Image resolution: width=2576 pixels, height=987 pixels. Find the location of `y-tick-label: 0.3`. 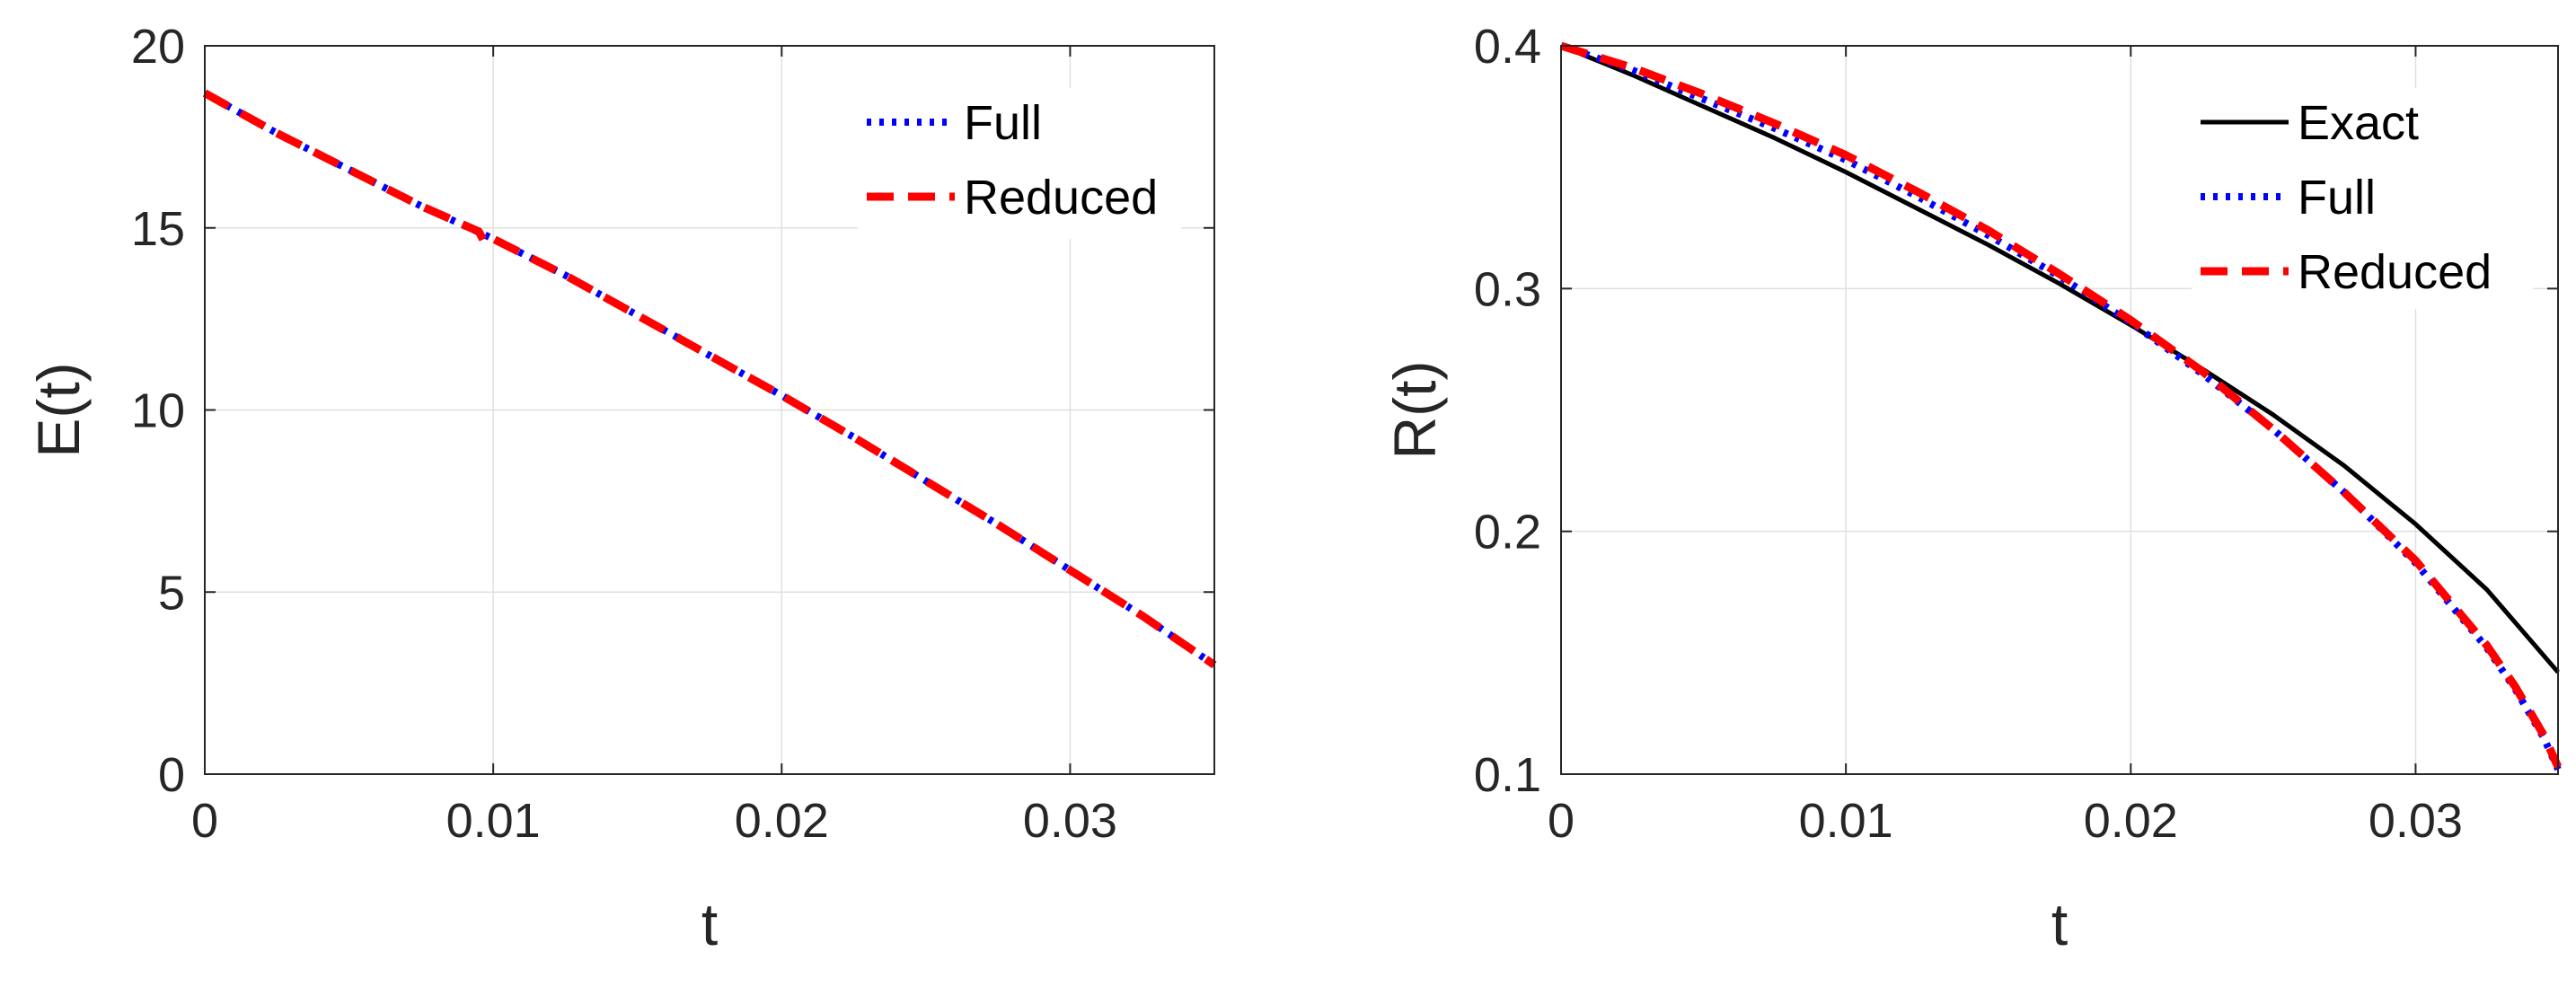

y-tick-label: 0.3 is located at coordinates (1507, 289).